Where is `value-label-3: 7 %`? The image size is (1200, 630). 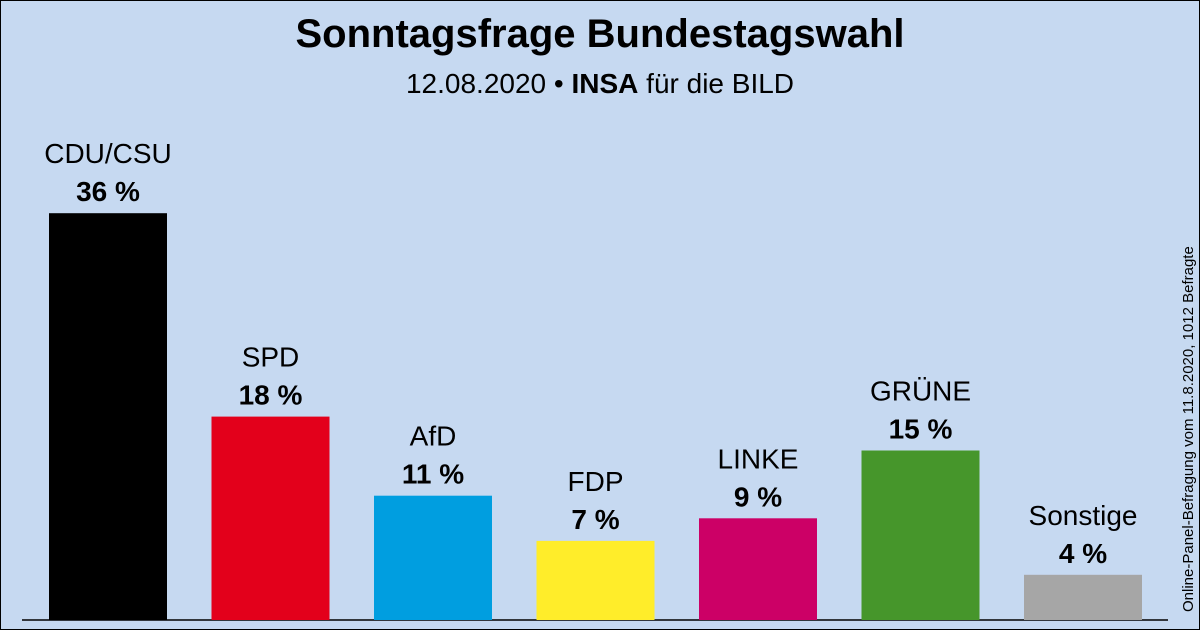
value-label-3: 7 % is located at coordinates (595, 519).